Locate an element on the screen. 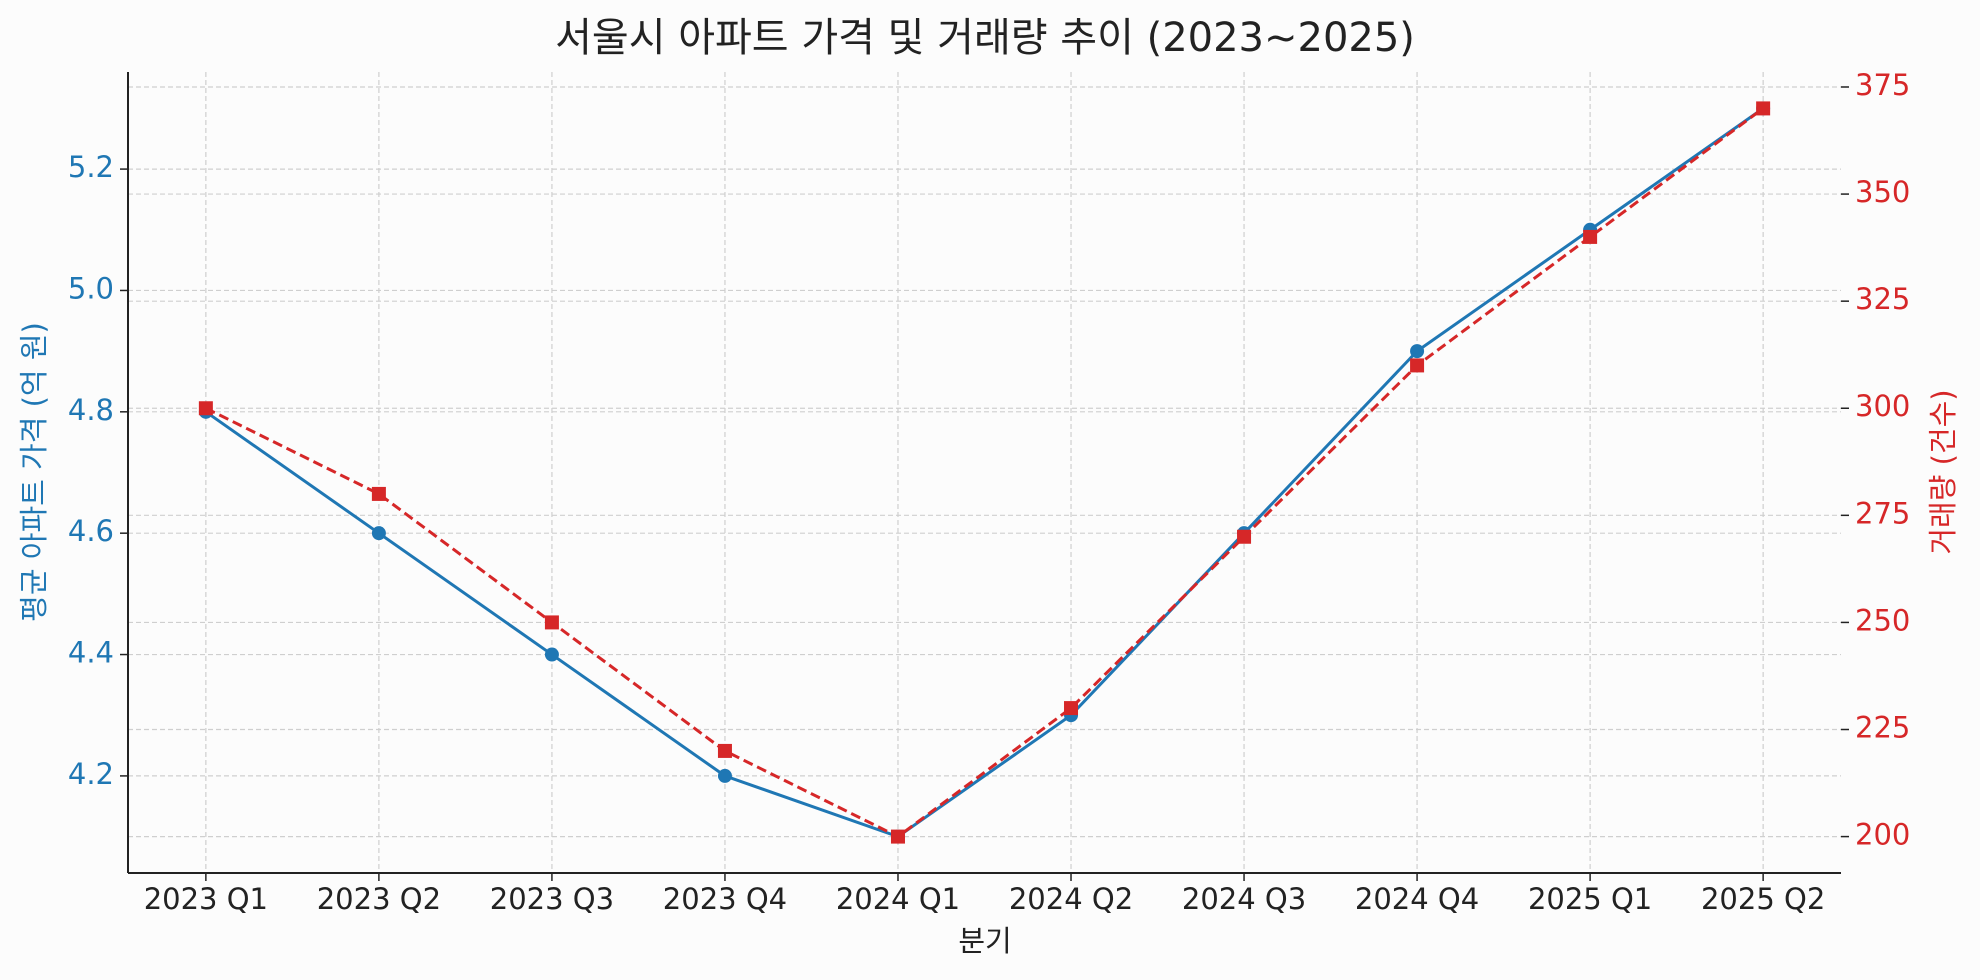  y-tick-label: 4.6 is located at coordinates (91, 531).